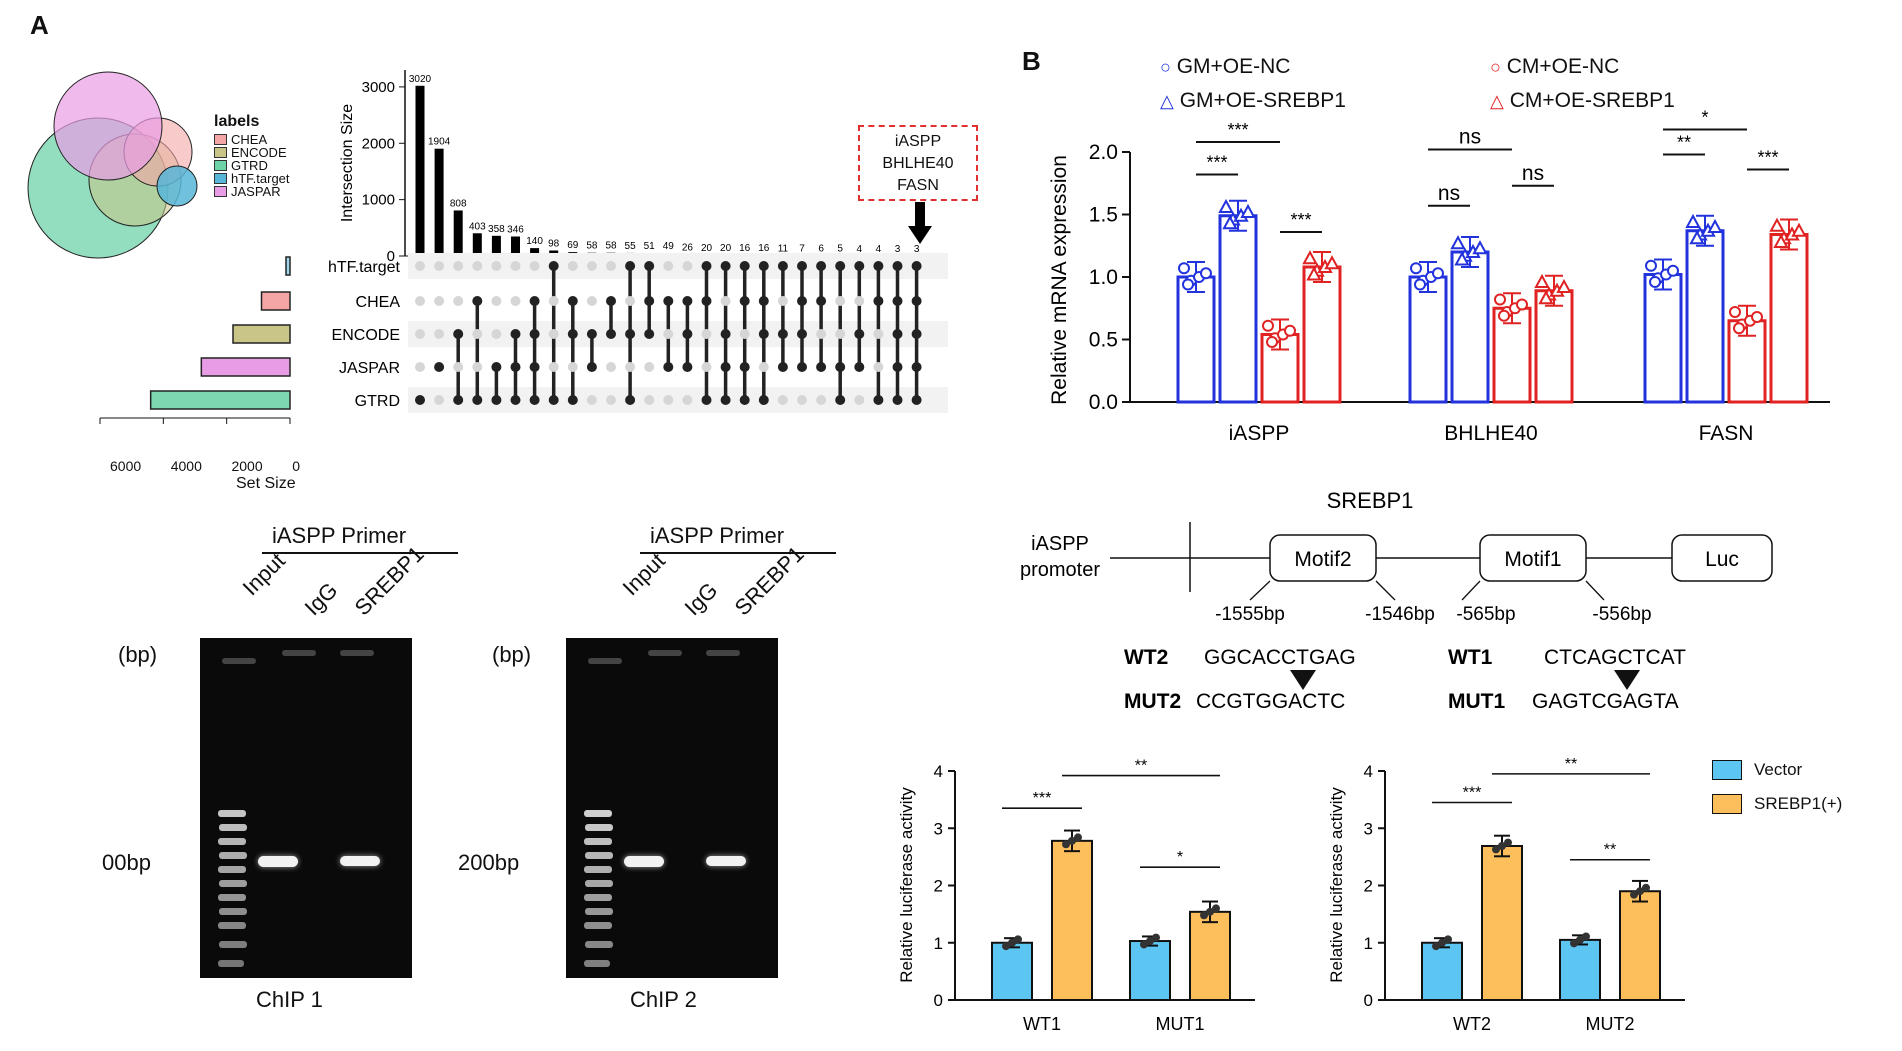 This screenshot has width=1902, height=1051. What do you see at coordinates (1031, 61) in the screenshot?
I see `panel-label-b: B` at bounding box center [1031, 61].